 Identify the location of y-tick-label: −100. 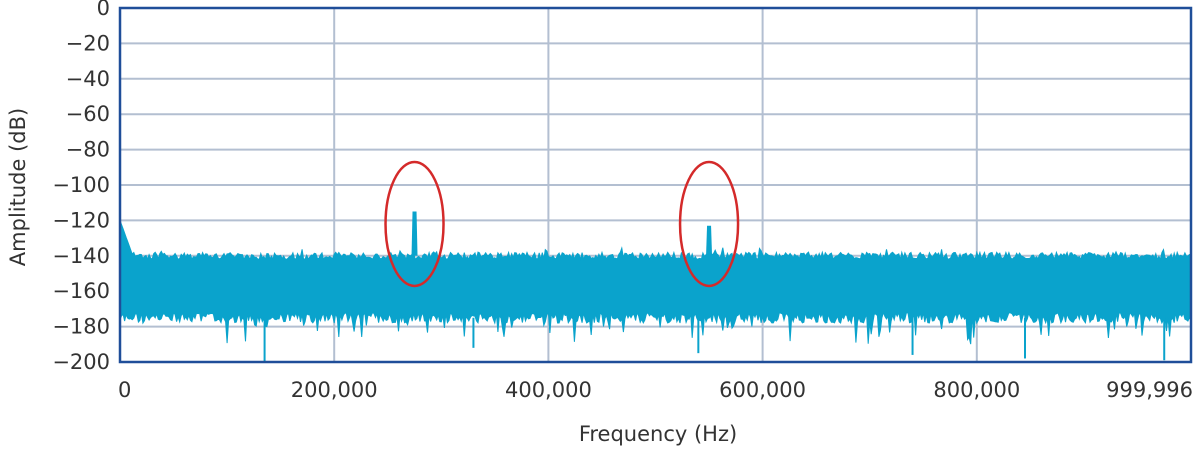
(81, 185).